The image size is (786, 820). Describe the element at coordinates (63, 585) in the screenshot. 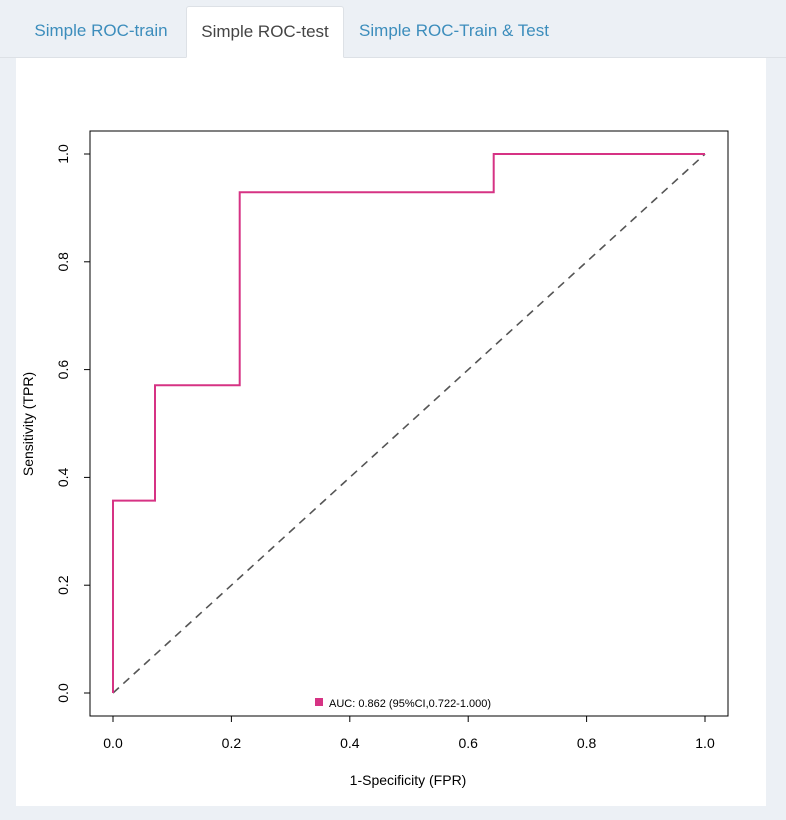

I see `y-tick-label: 0.2` at that location.